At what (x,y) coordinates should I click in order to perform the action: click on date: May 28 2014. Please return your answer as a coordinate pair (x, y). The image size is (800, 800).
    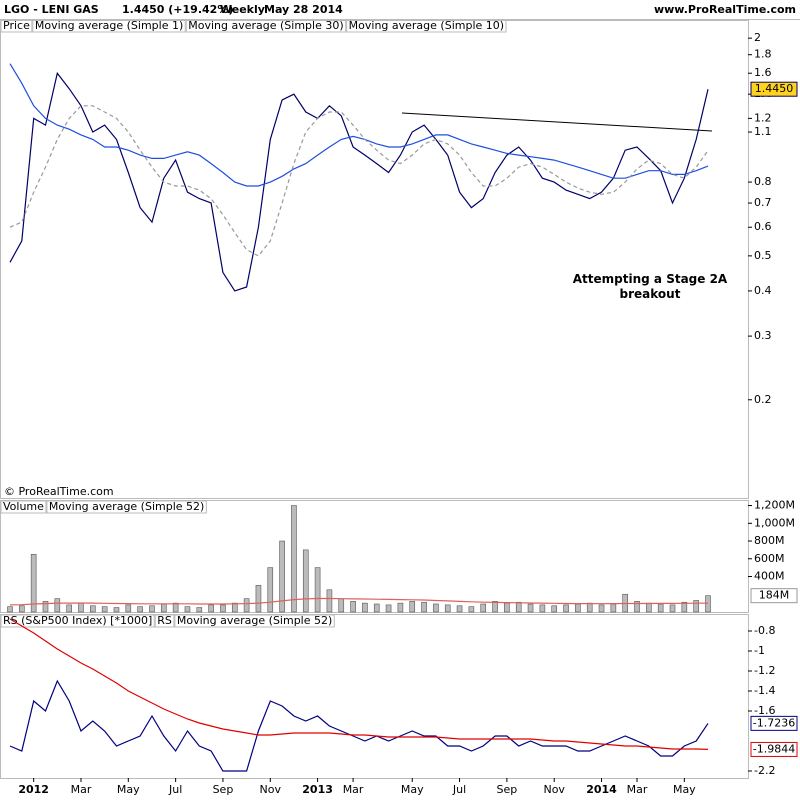
    Looking at the image, I should click on (303, 9).